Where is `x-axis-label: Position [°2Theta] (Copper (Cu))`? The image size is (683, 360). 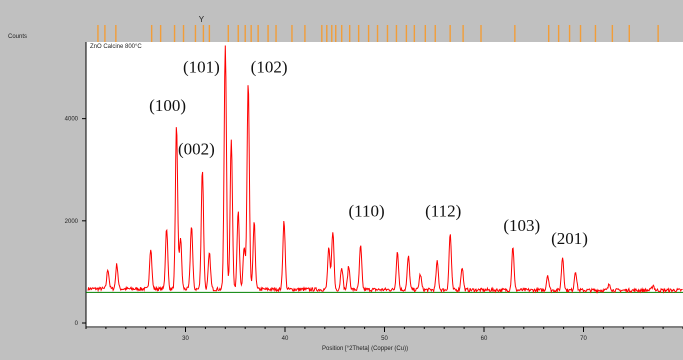
x-axis-label: Position [°2Theta] (Copper (Cu)) is located at coordinates (365, 349).